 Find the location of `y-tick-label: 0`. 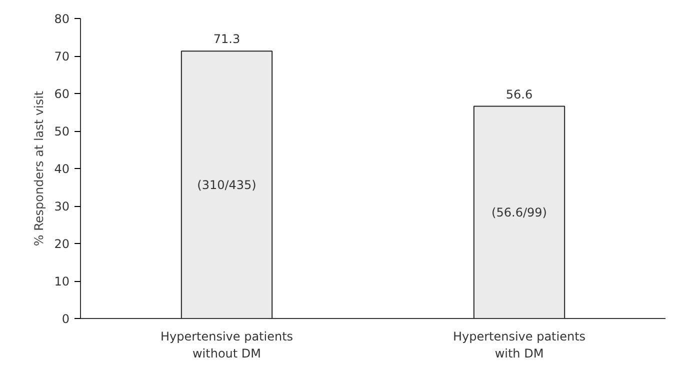

y-tick-label: 0 is located at coordinates (66, 319).